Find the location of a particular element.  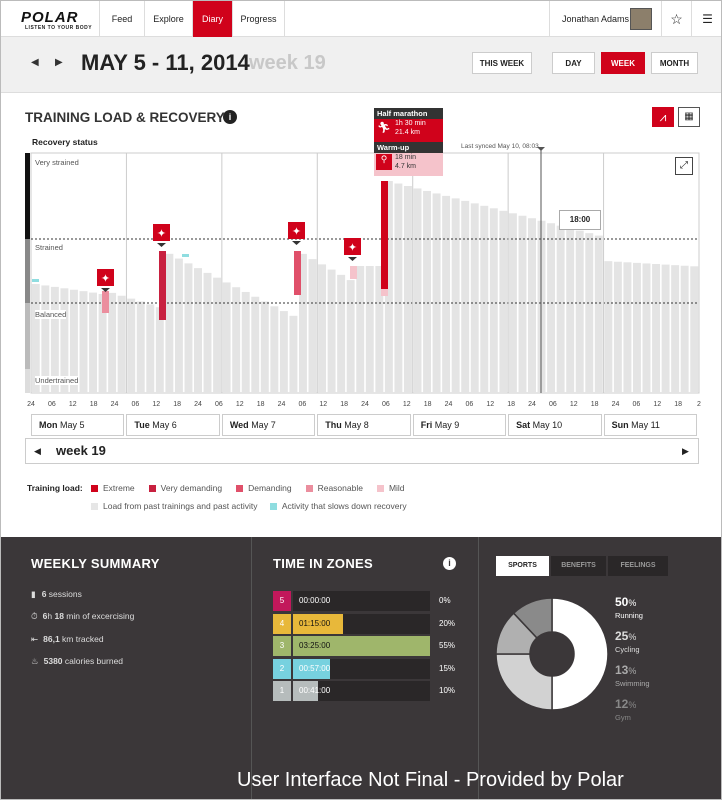

info-icon: i is located at coordinates (230, 117).